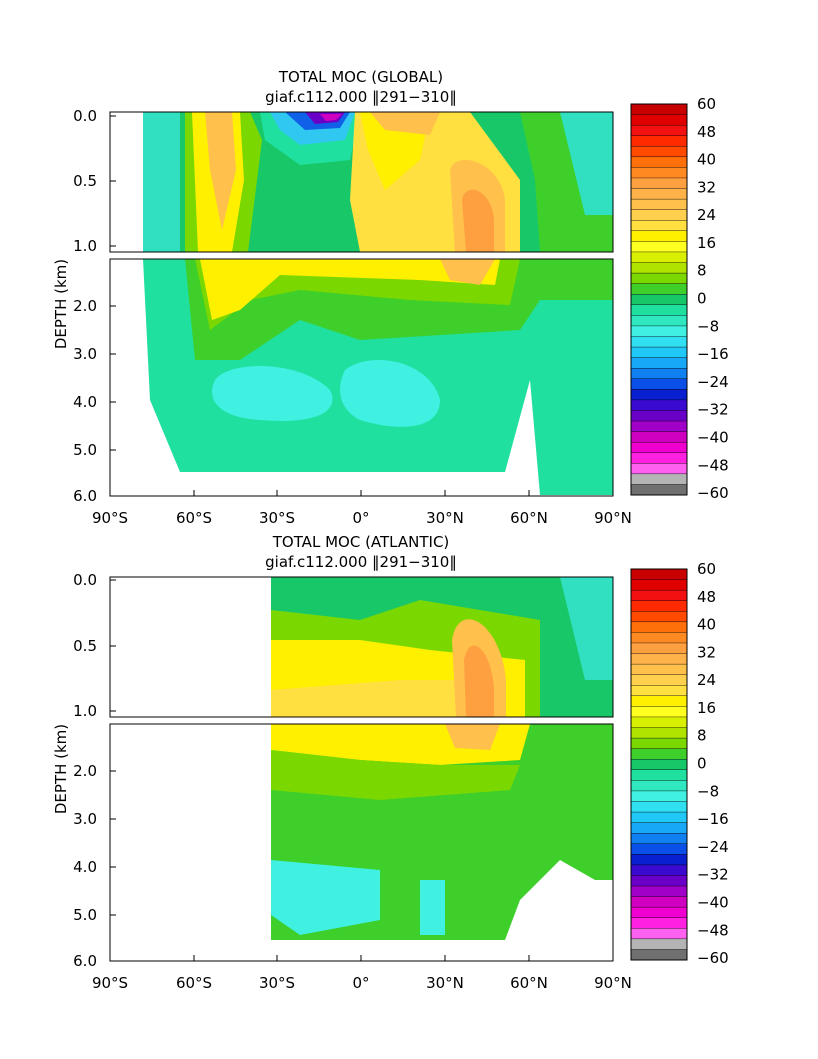 The width and height of the screenshot is (818, 1059). I want to click on colorbar-global-label: −48, so click(713, 465).